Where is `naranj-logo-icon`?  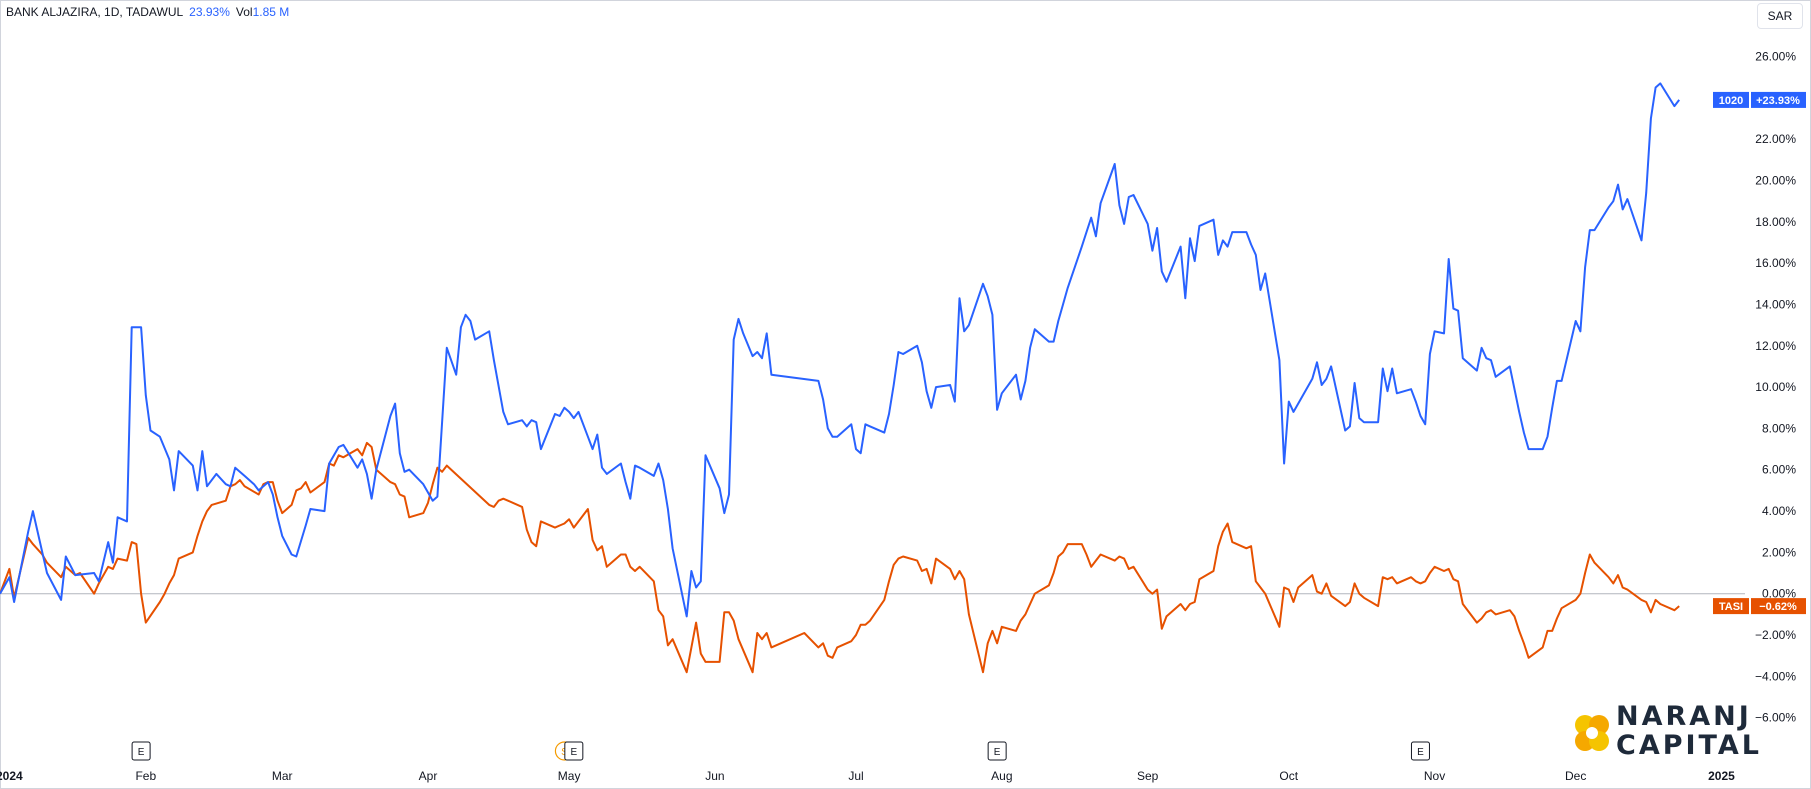
naranj-logo-icon is located at coordinates (1592, 733).